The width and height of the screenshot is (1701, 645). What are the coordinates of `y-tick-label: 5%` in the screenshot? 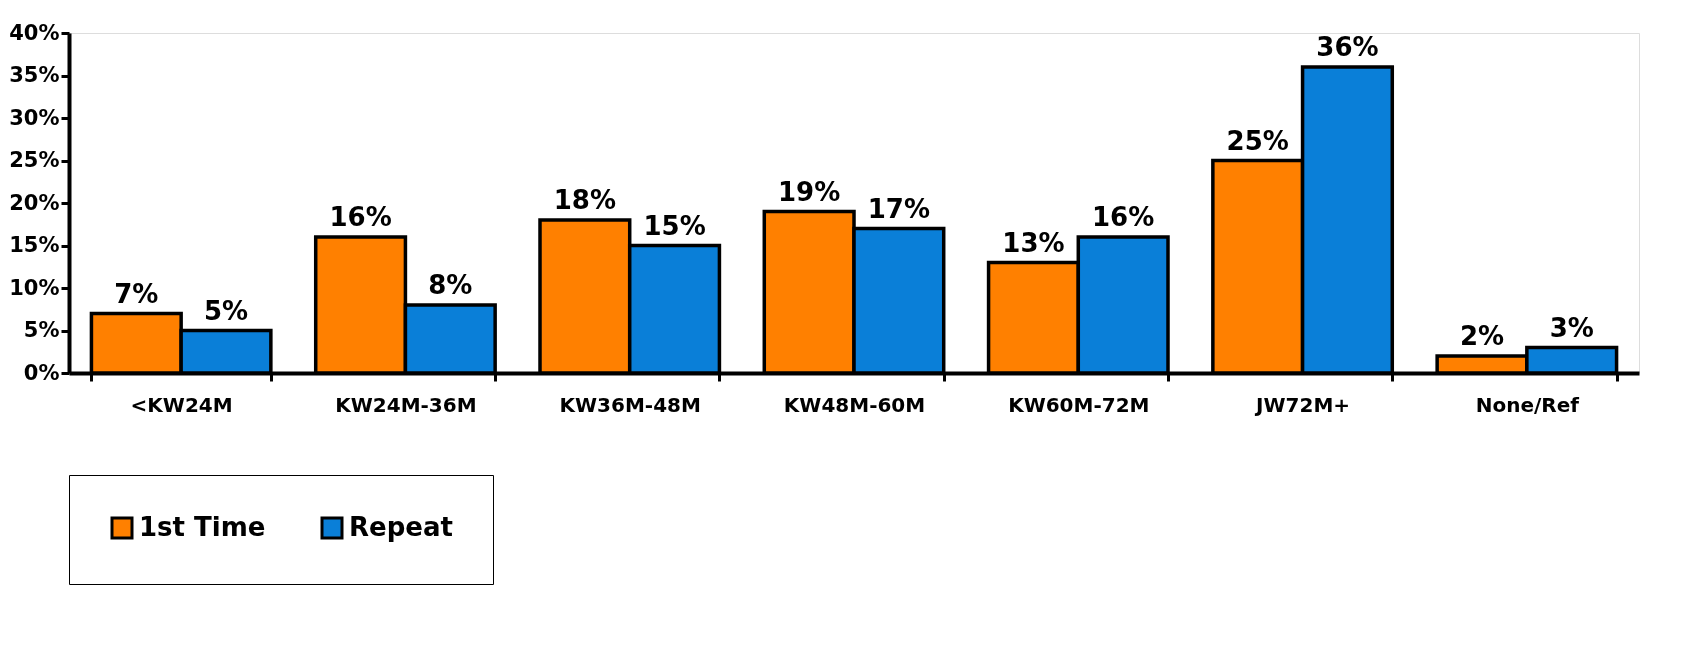 It's located at (41, 330).